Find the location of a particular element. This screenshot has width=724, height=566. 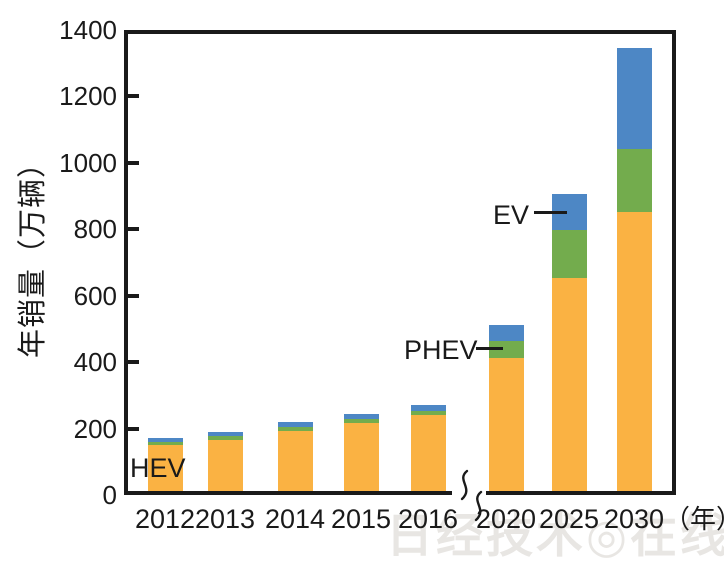

bar-segment-hev-2016 is located at coordinates (428, 452).